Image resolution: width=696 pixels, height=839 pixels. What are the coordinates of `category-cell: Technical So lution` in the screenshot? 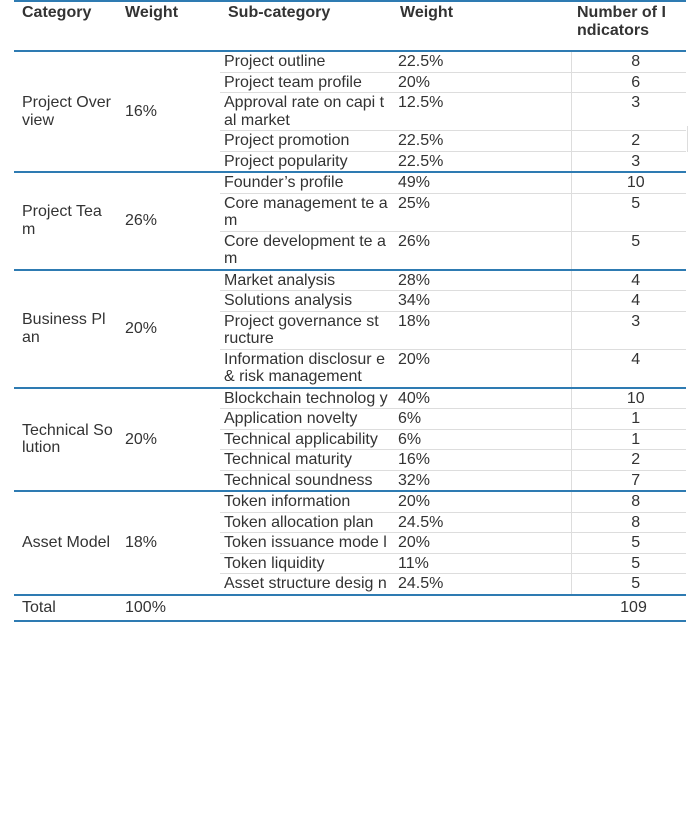 It's located at (65, 439).